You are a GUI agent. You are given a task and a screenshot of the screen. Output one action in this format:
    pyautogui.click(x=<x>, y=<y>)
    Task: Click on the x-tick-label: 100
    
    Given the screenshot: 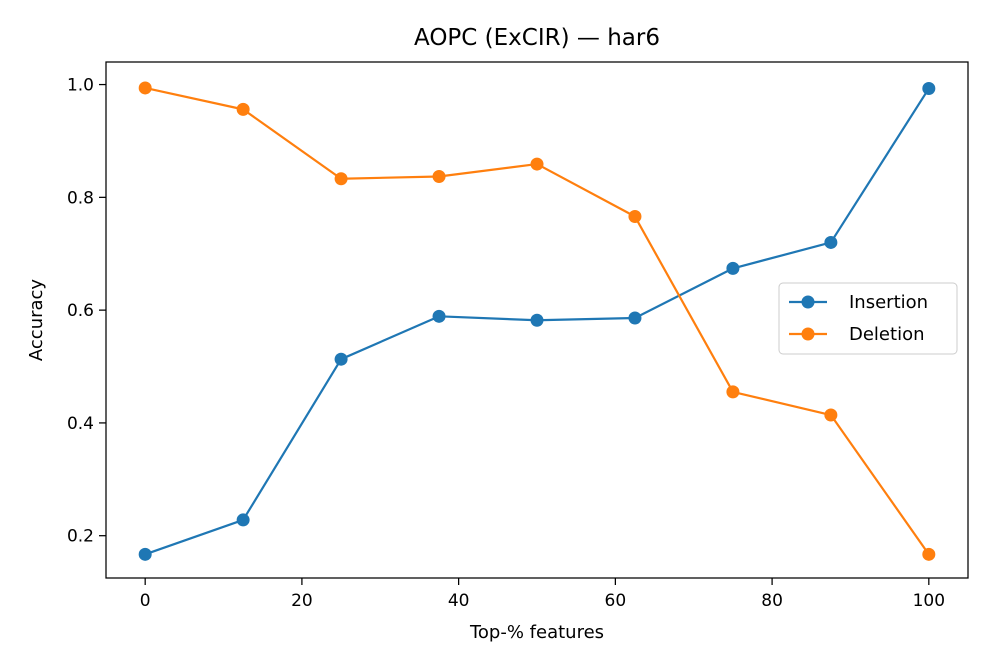 What is the action you would take?
    pyautogui.click(x=929, y=601)
    